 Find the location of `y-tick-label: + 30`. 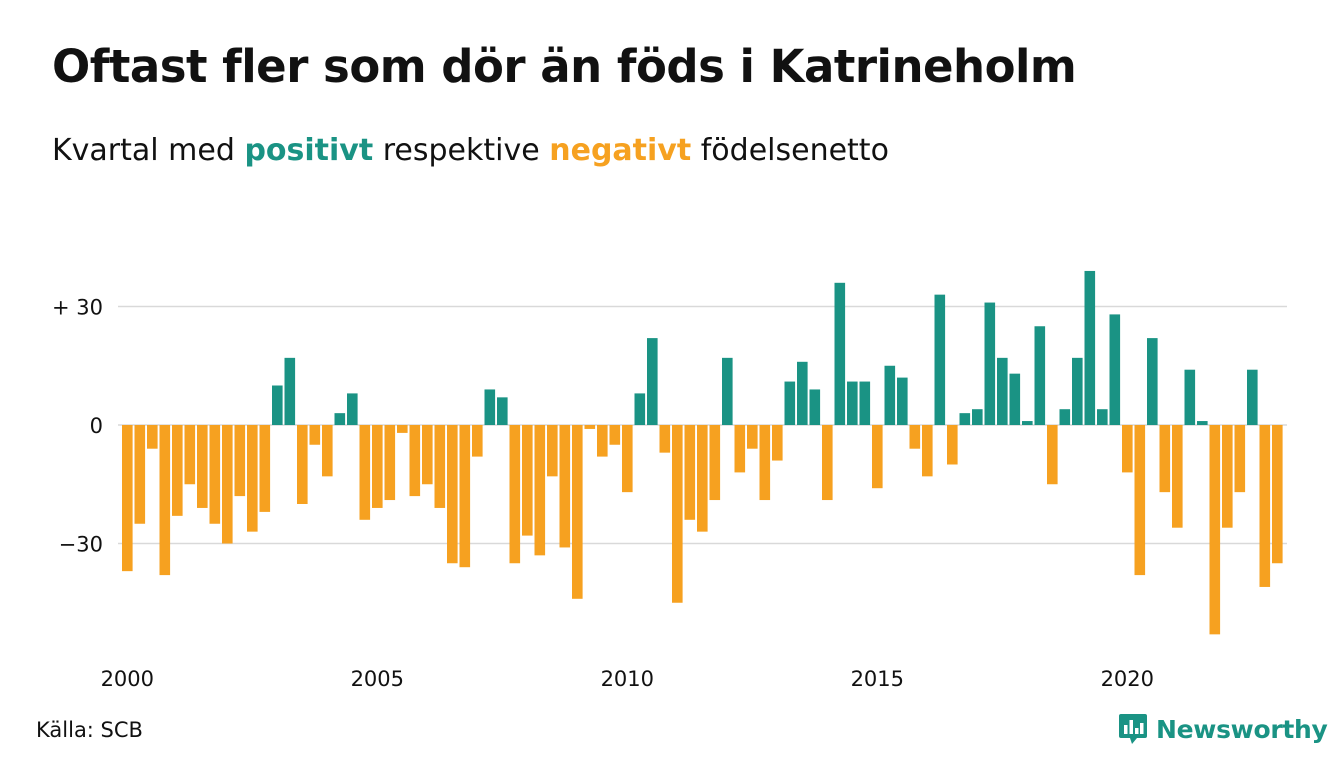

y-tick-label: + 30 is located at coordinates (77, 308).